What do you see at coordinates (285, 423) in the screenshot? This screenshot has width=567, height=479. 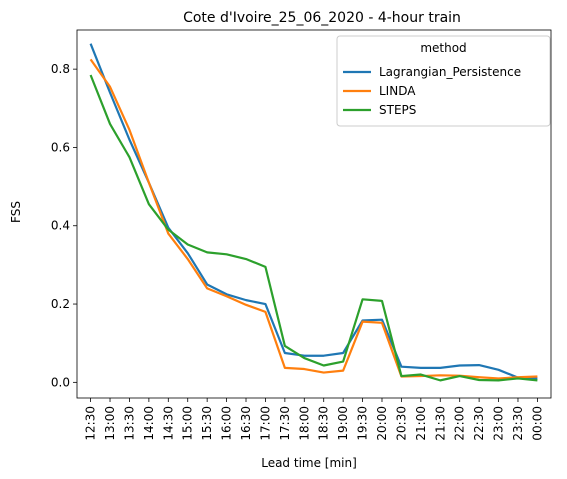 I see `x-tick-label: 17:30` at bounding box center [285, 423].